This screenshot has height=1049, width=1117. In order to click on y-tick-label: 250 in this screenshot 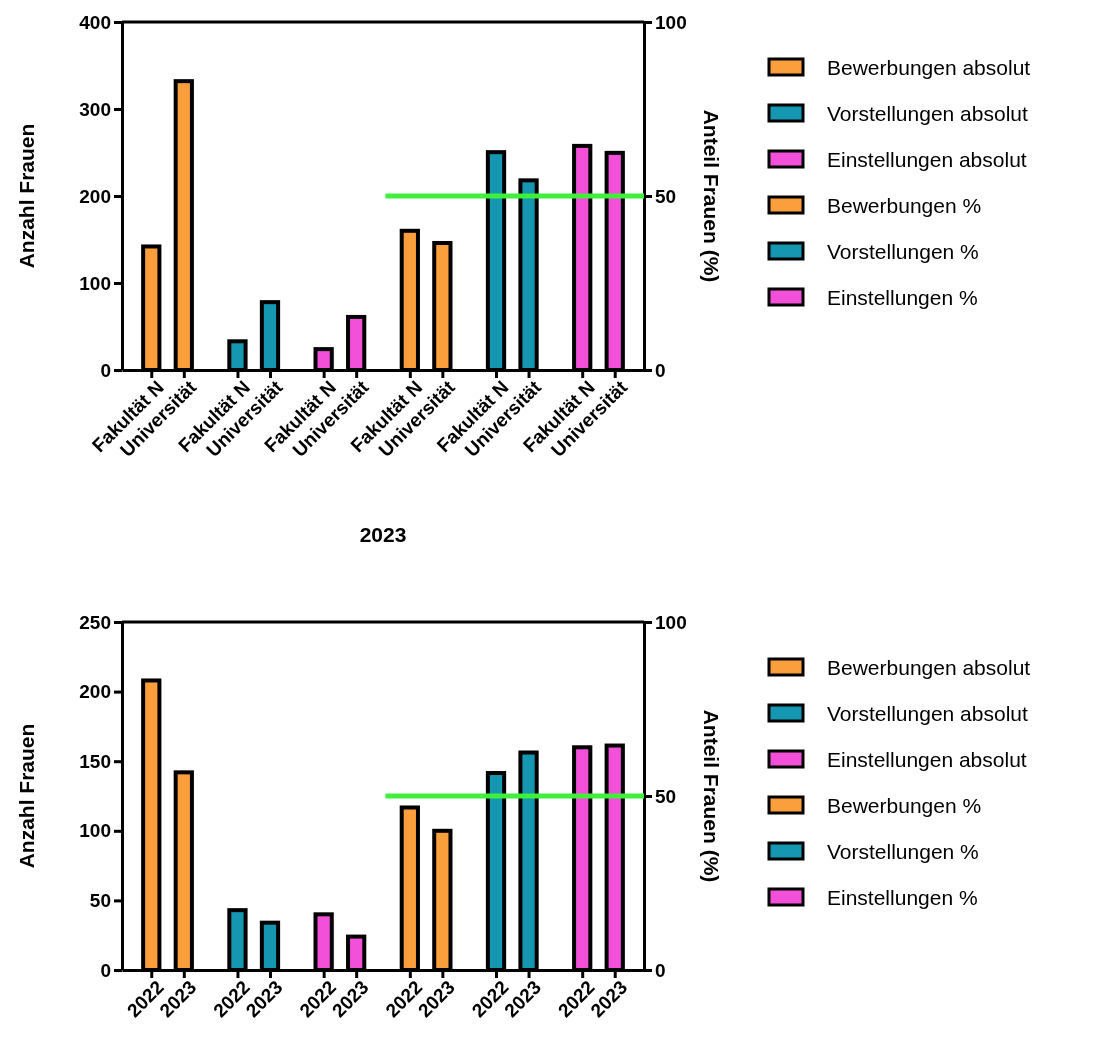, I will do `click(95, 622)`.